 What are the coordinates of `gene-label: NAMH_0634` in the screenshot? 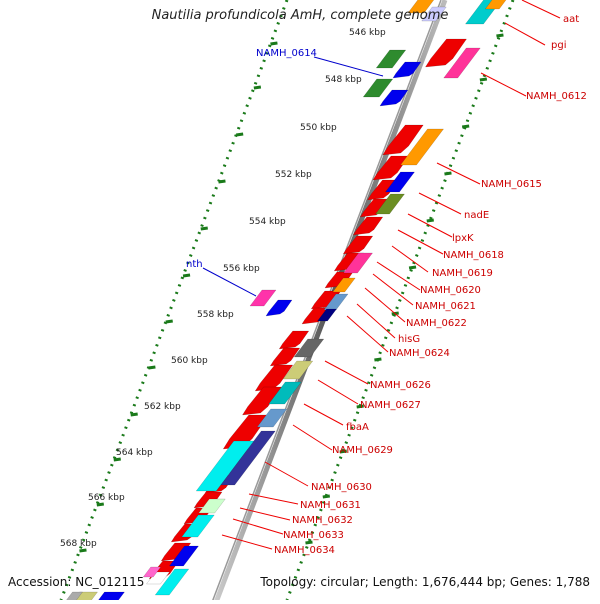 It's located at (304, 550).